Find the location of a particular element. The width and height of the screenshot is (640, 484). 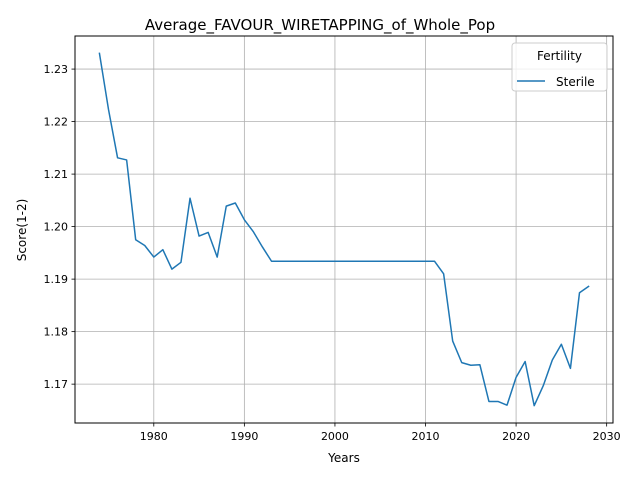

chart-title: Average_FAVOUR_WIRETAPPING_of_Whole_Pop is located at coordinates (320, 25).